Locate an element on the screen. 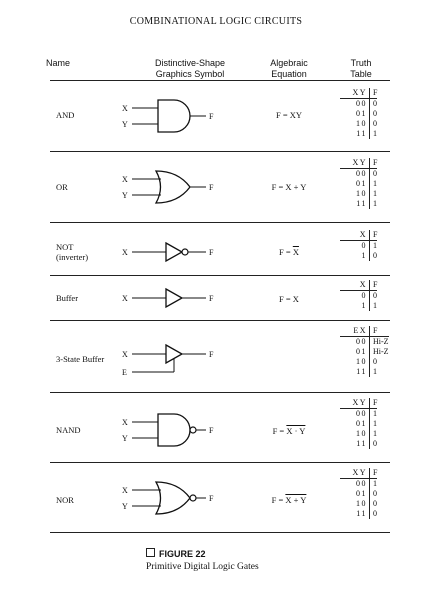 This screenshot has width=432, height=592. gate-name-and: AND is located at coordinates (65, 115).